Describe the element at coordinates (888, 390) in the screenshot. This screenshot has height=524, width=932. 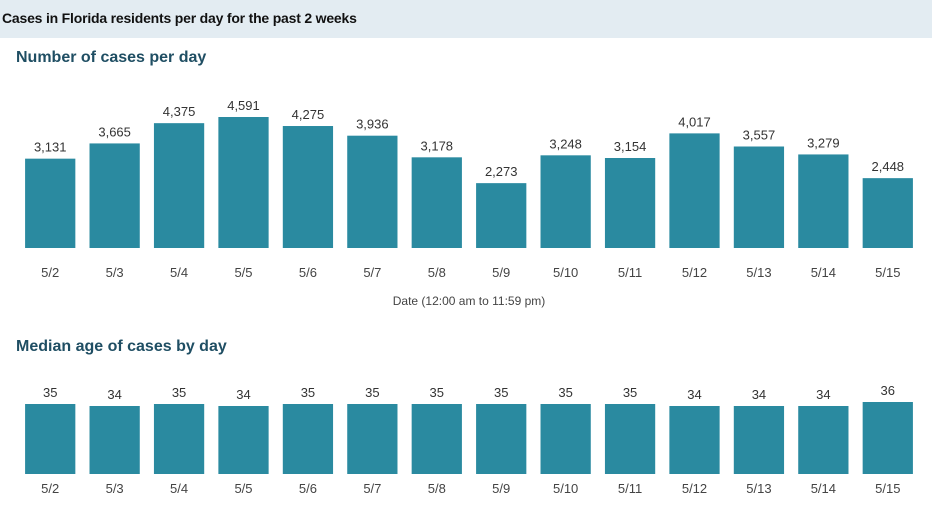
I see `data-label: 36` at that location.